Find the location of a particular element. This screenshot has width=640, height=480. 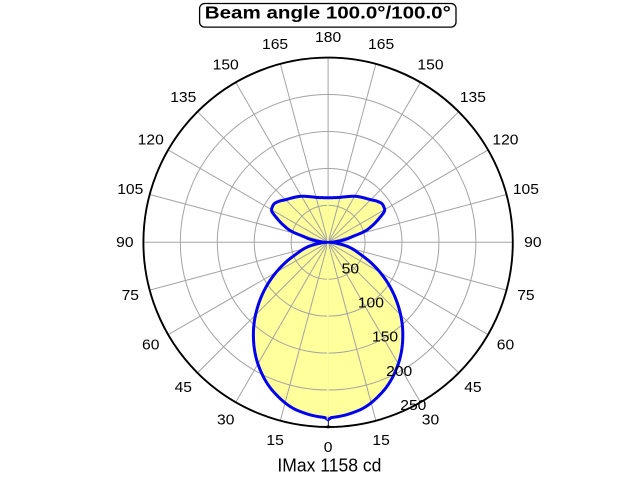

svg-text: 100 is located at coordinates (371, 304).